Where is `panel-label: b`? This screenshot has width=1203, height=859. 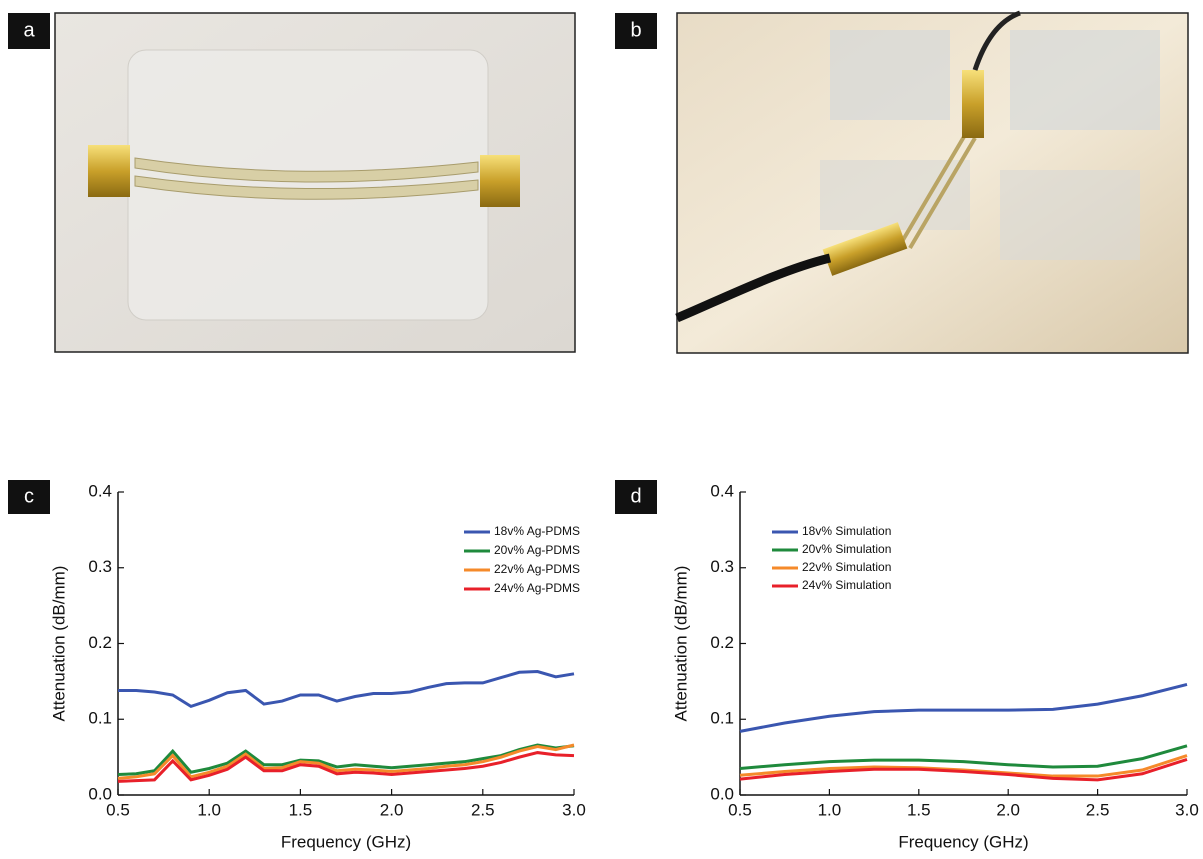 panel-label: b is located at coordinates (635, 30).